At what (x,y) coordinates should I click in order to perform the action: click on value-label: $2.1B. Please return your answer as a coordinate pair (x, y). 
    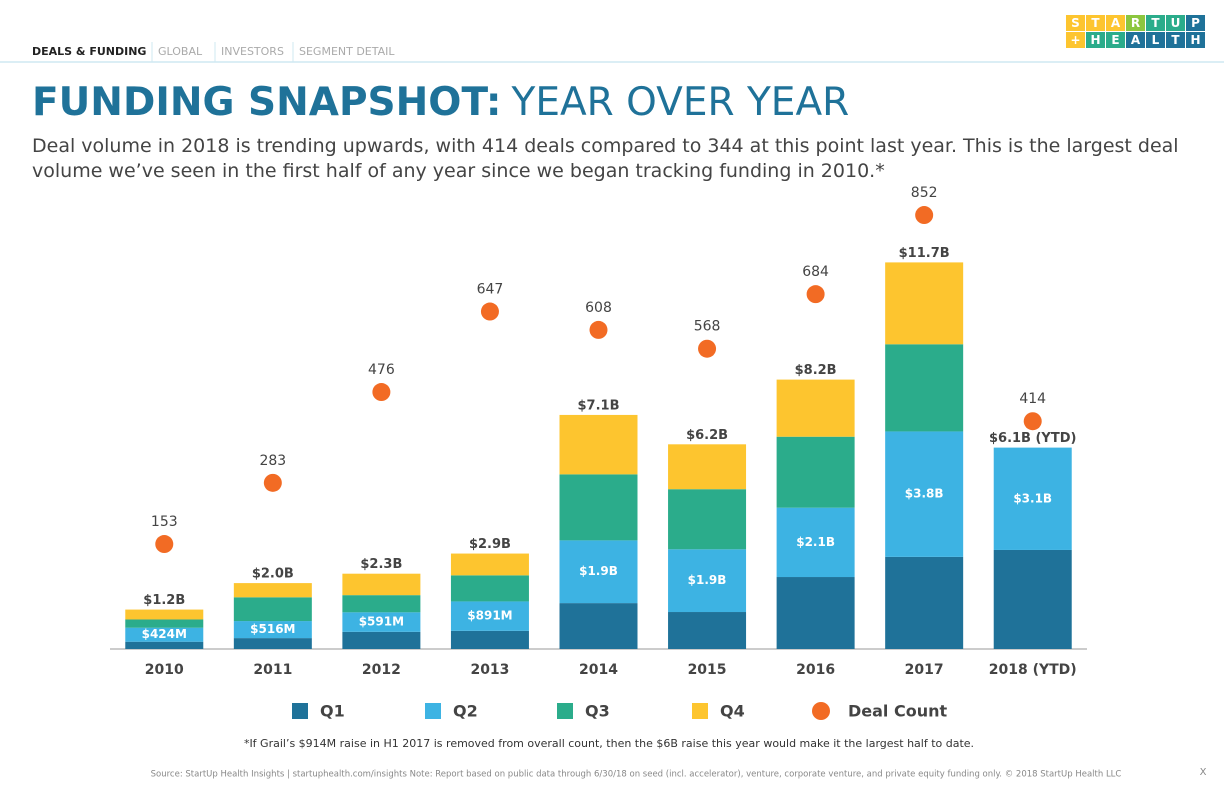
    Looking at the image, I should click on (815, 542).